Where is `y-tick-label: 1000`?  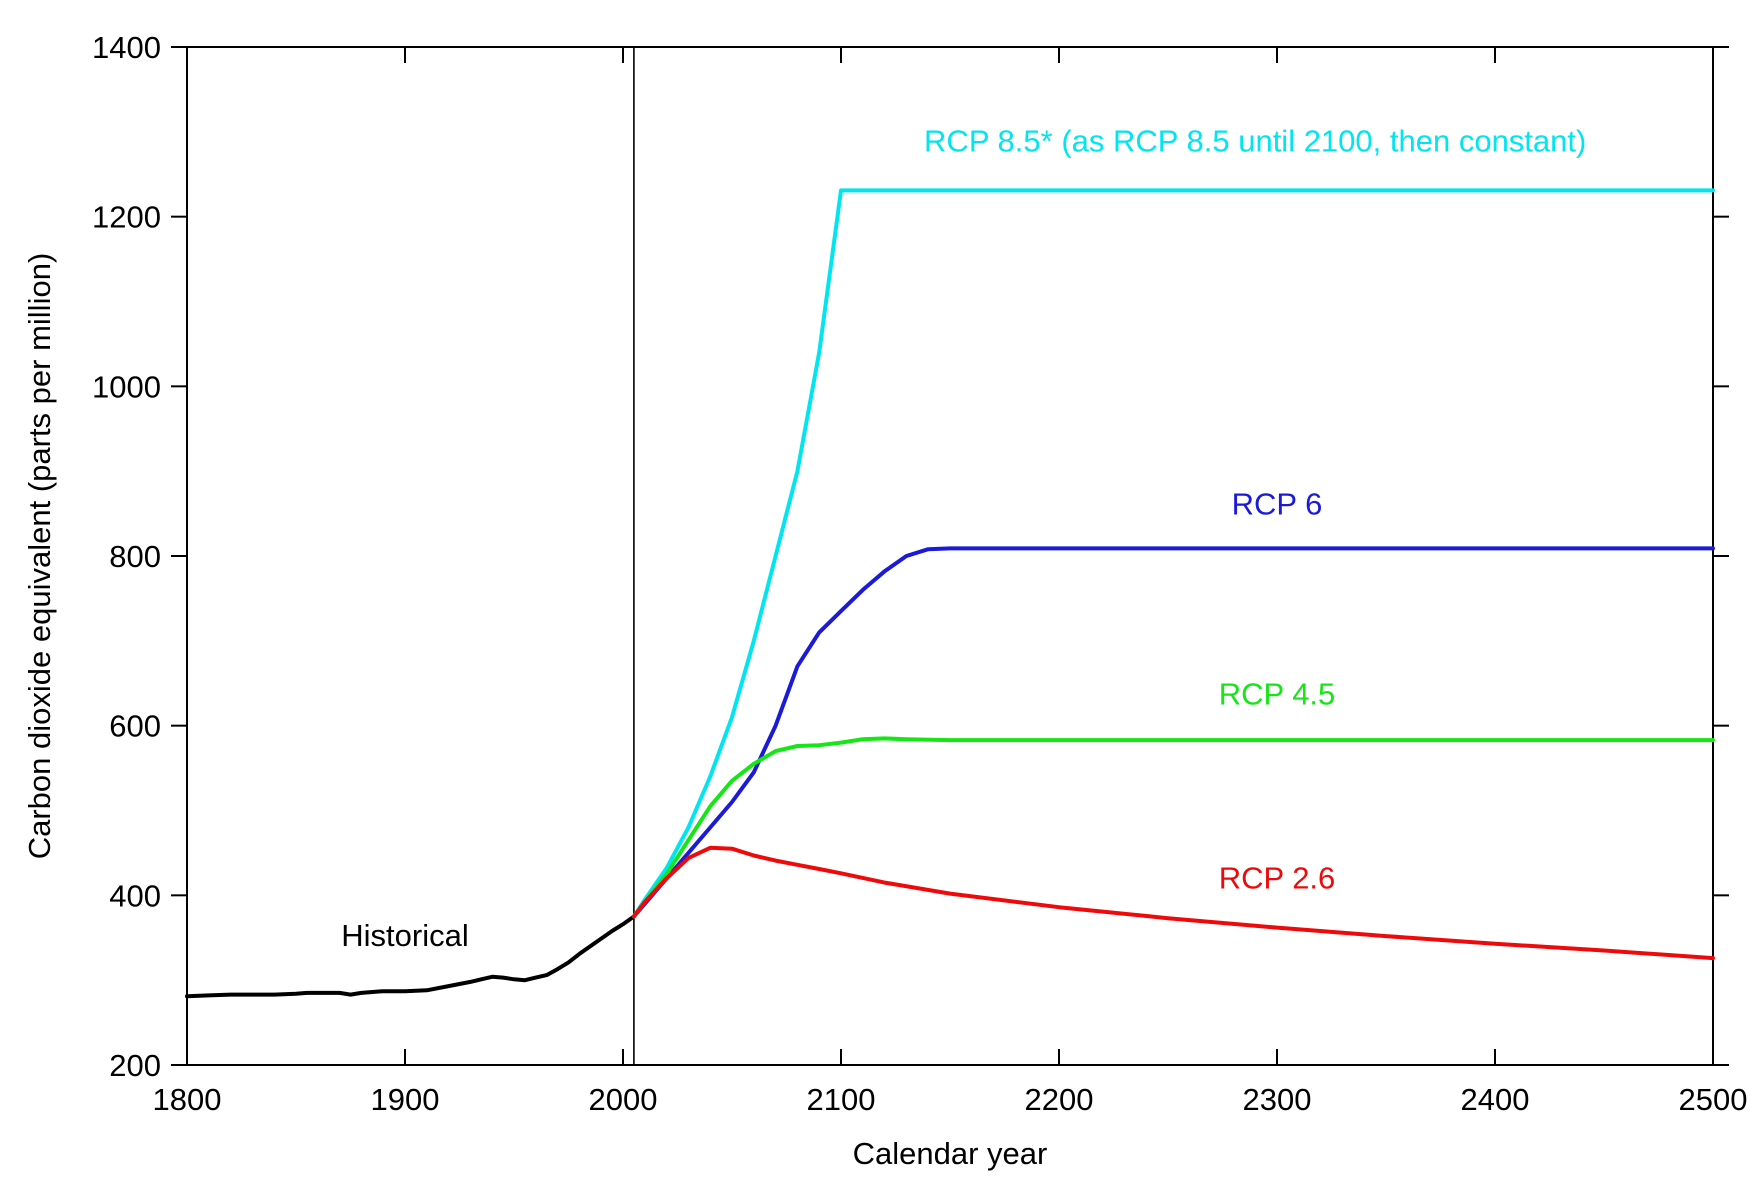
y-tick-label: 1000 is located at coordinates (126, 386).